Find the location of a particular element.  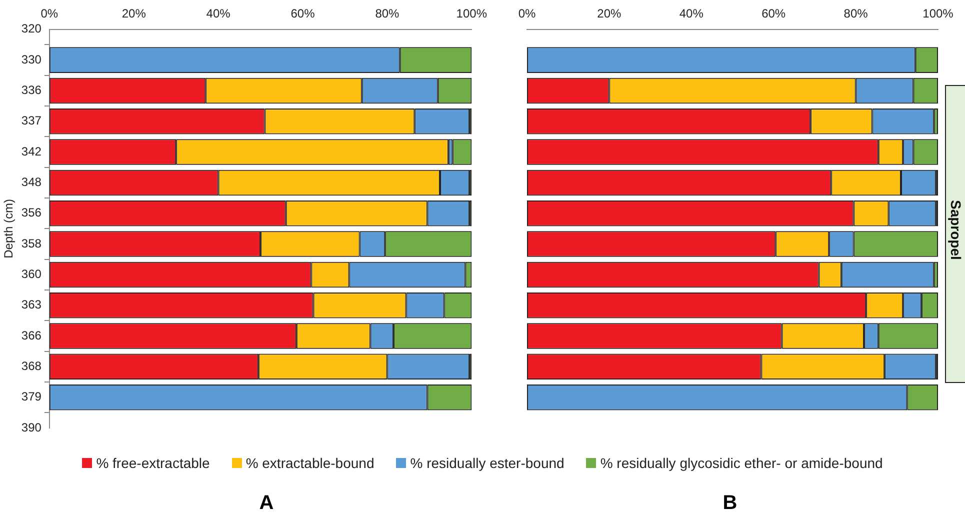

y-tick-label: 368 is located at coordinates (31, 365).